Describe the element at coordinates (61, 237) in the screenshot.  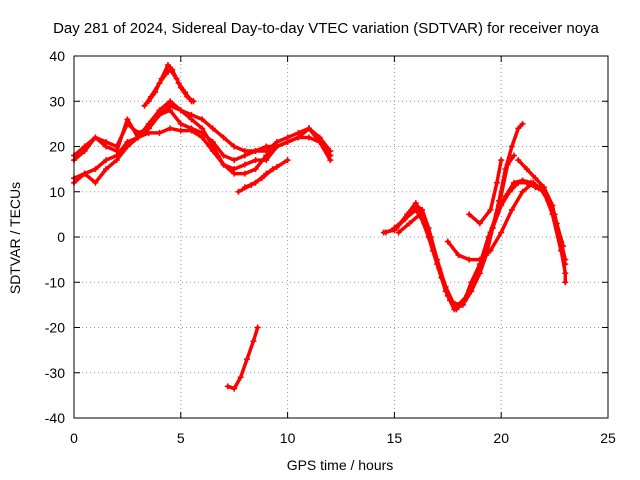
I see `y-tick-label: 0` at that location.